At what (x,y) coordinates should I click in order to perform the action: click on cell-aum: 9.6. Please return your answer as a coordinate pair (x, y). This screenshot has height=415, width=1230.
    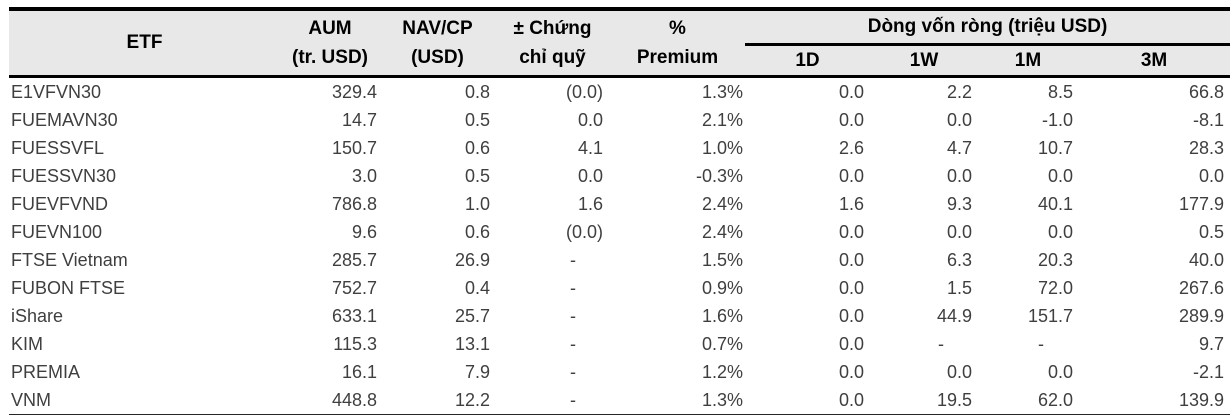
    Looking at the image, I should click on (364, 232).